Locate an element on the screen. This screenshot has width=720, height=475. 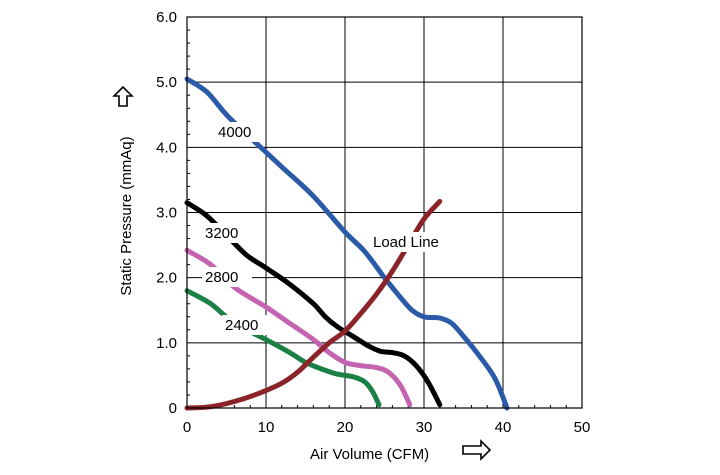
series-label-2400: 2400 is located at coordinates (241, 325).